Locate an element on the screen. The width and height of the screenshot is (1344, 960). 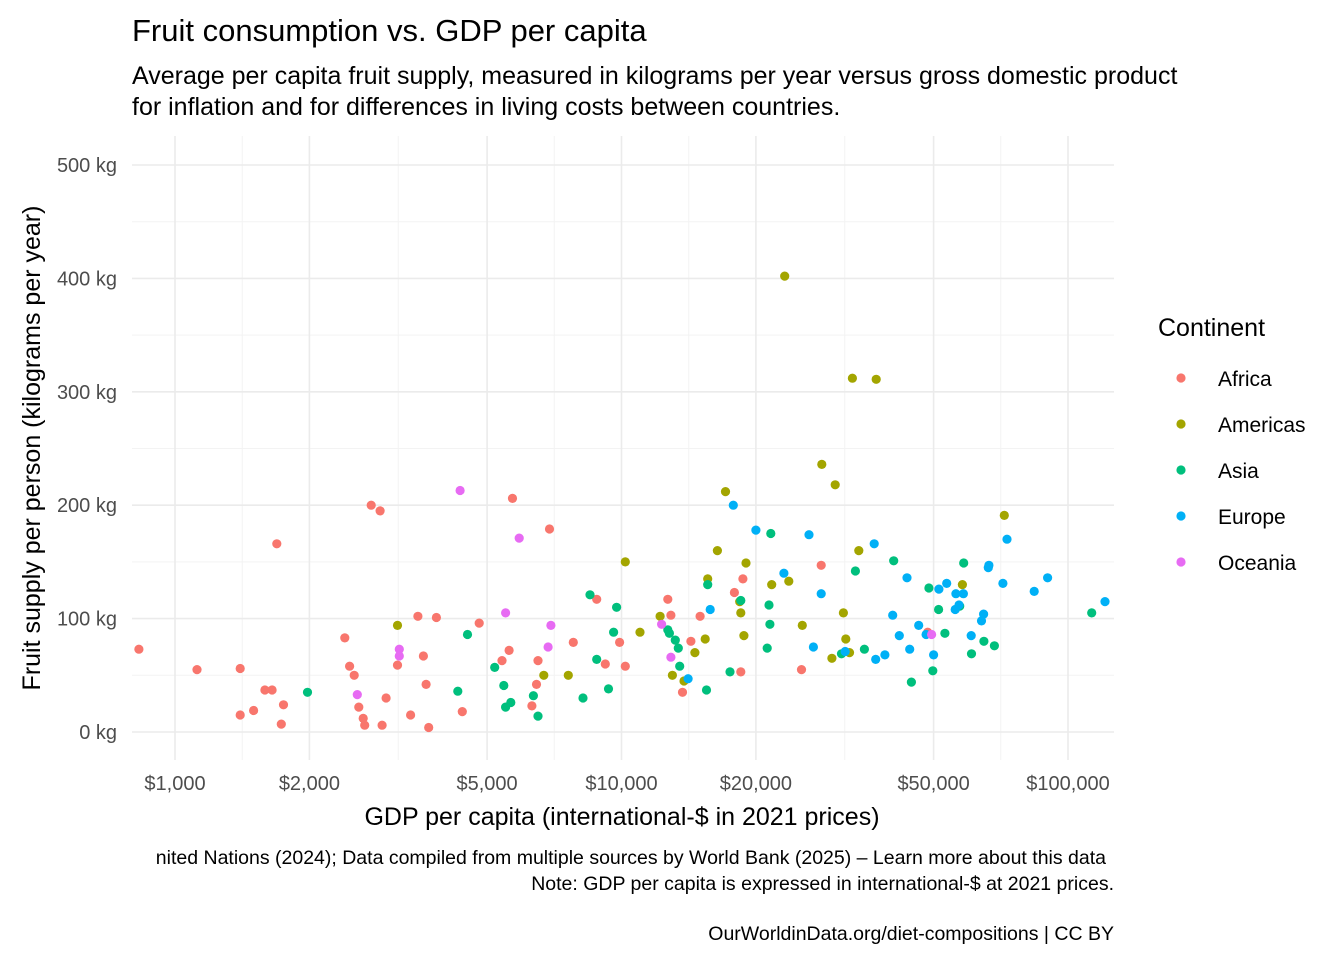
y-tick-label: 0 kg is located at coordinates (98, 733).